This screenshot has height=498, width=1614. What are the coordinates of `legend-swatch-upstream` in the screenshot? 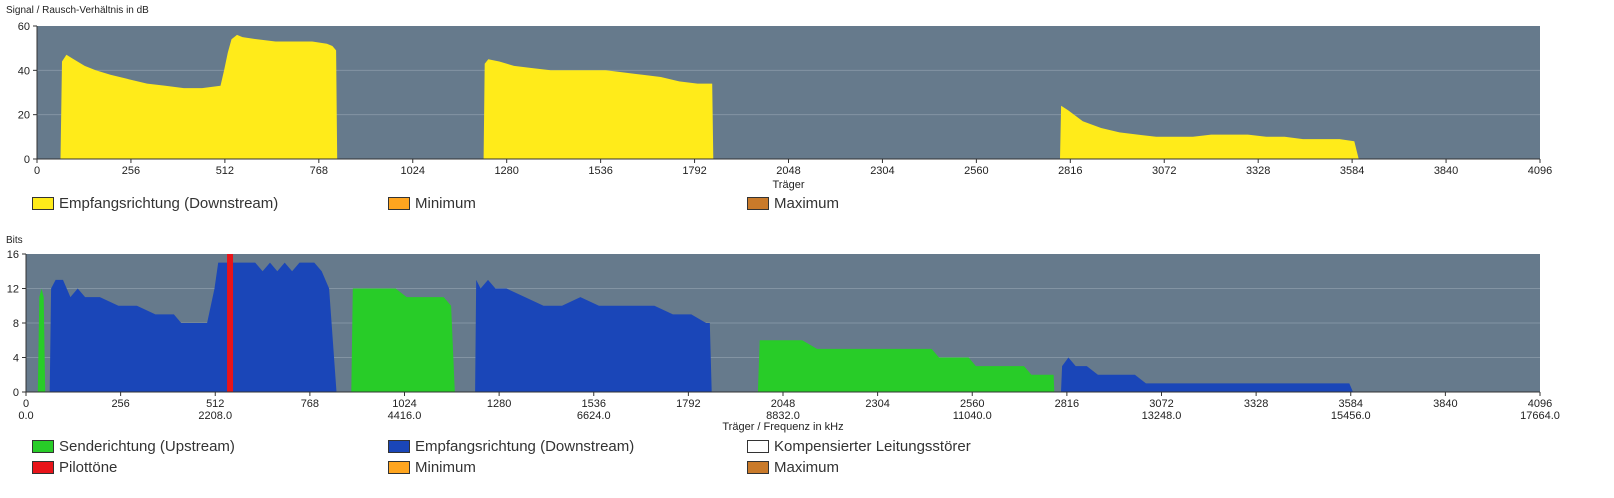 It's located at (43, 446).